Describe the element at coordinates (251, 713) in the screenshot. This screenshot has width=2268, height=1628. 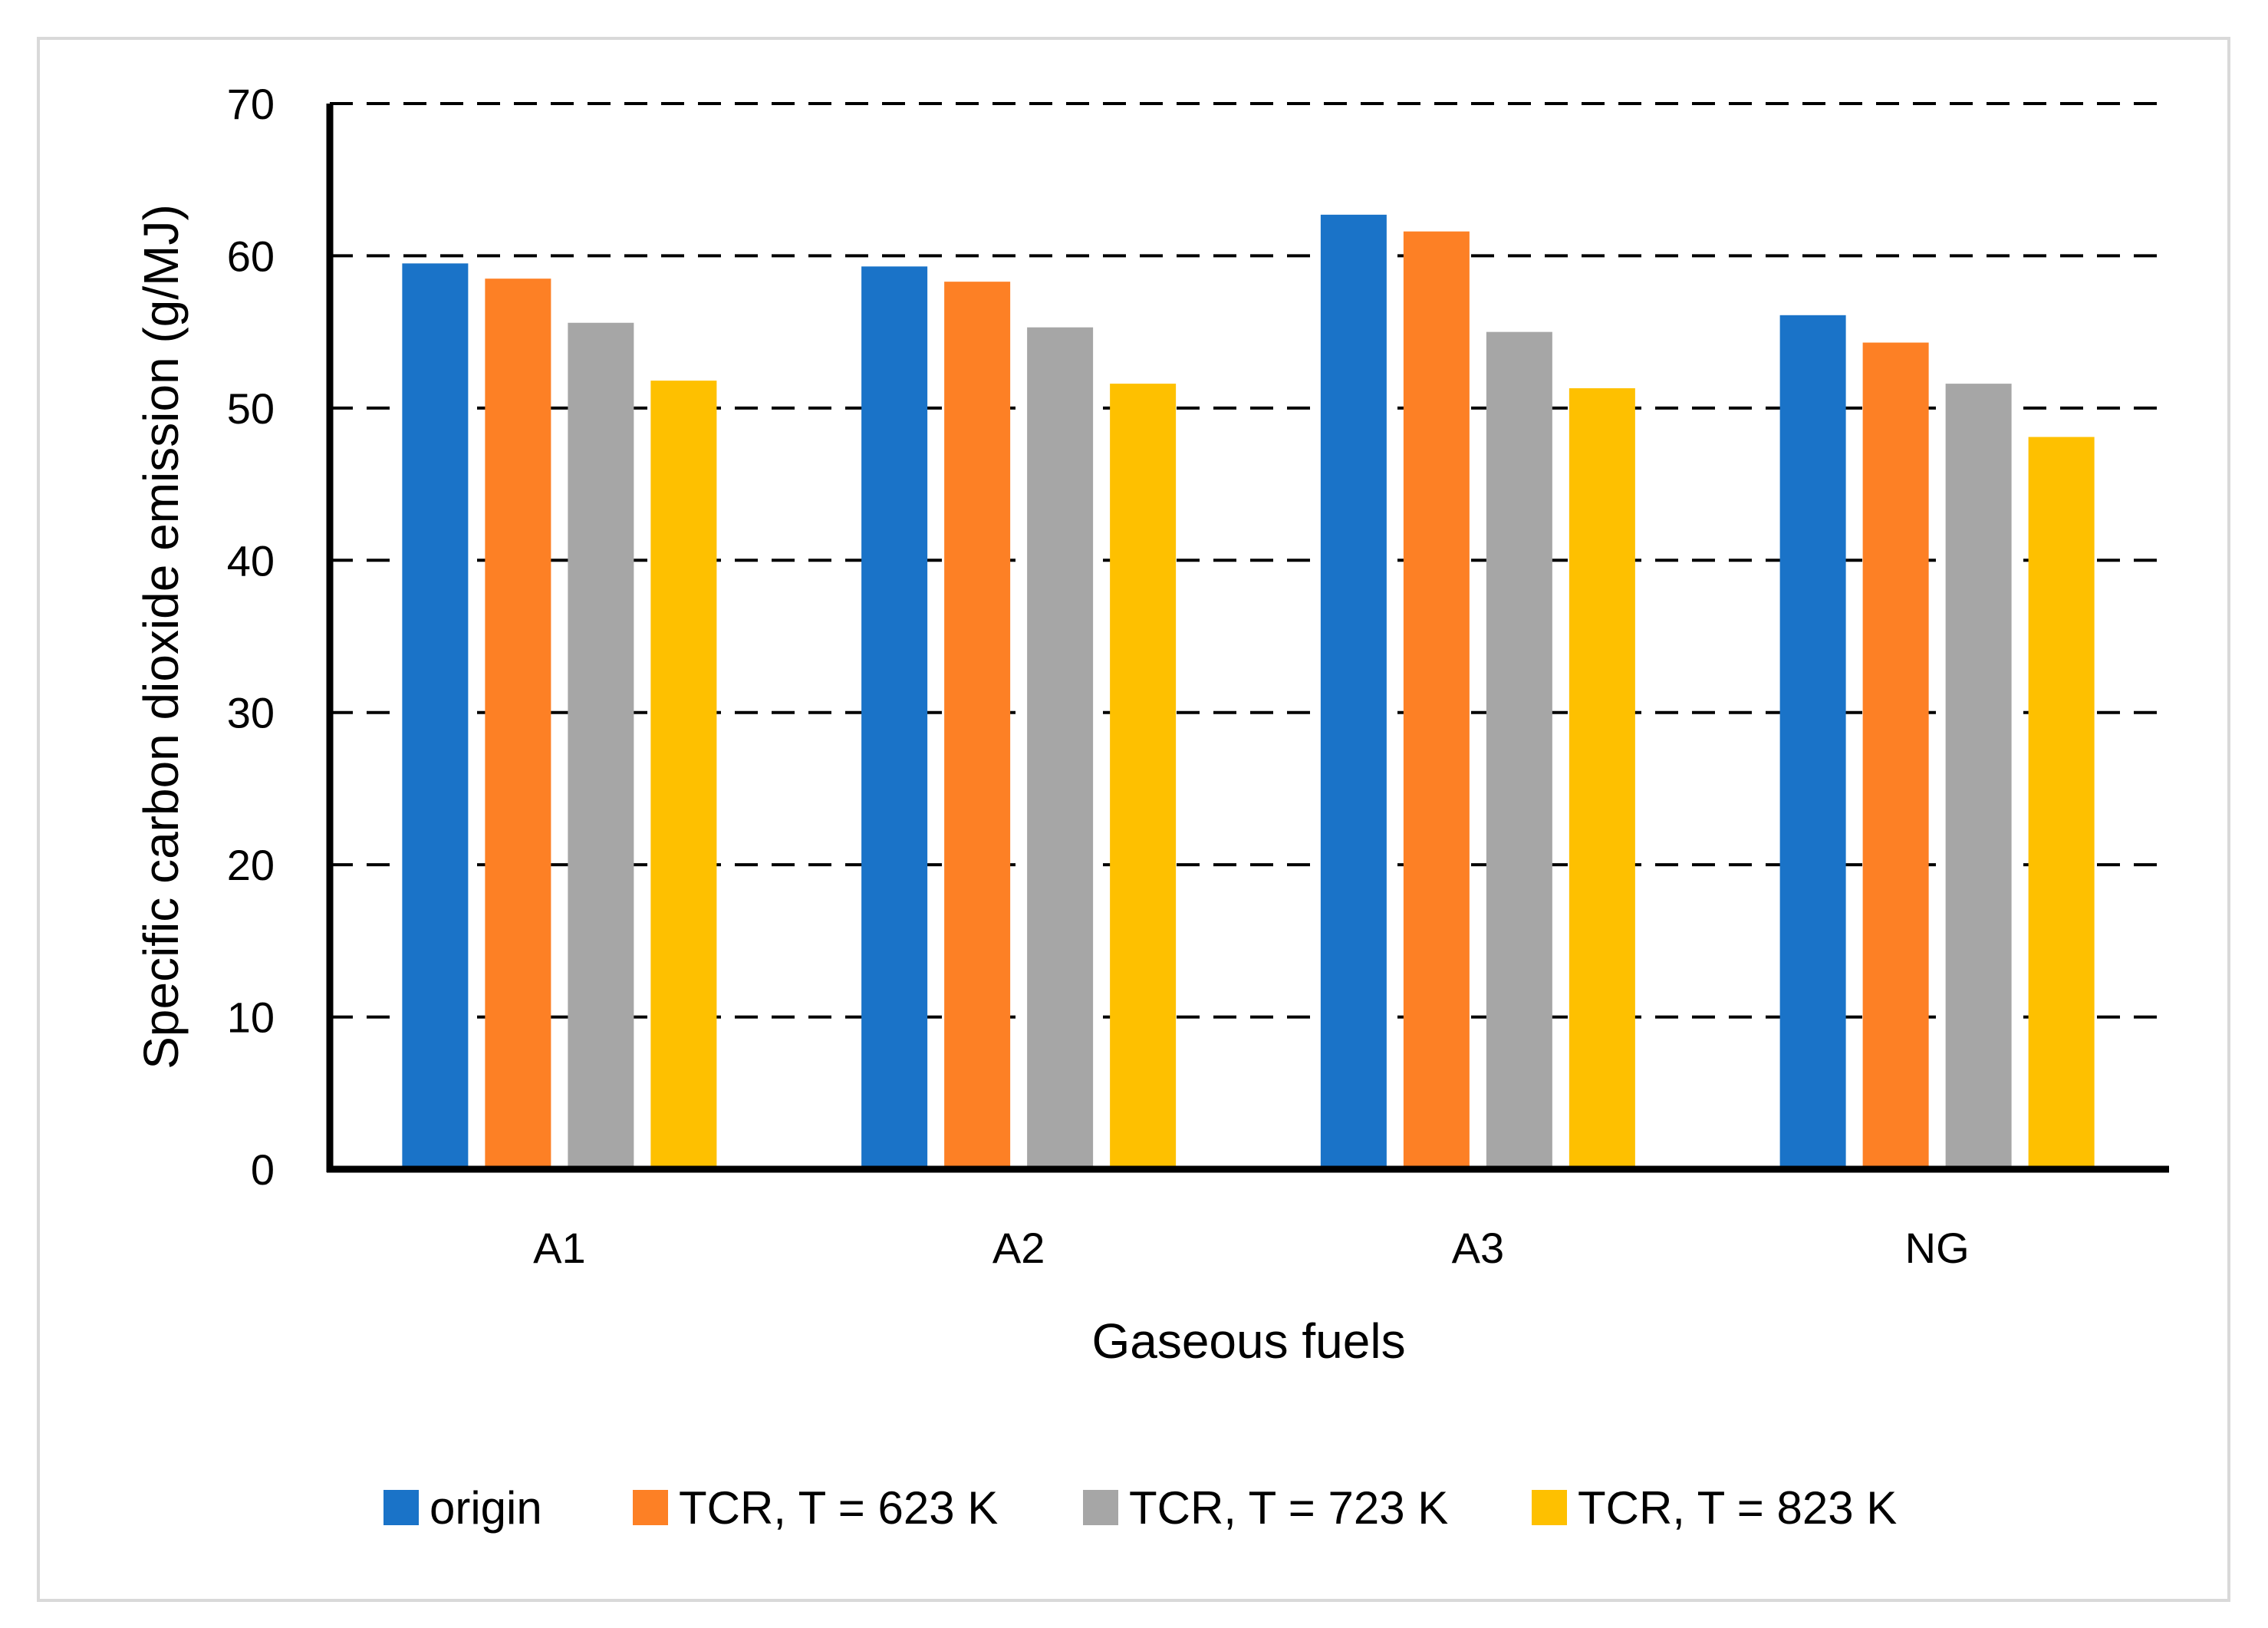
I see `y-tick-label-30: 30` at that location.